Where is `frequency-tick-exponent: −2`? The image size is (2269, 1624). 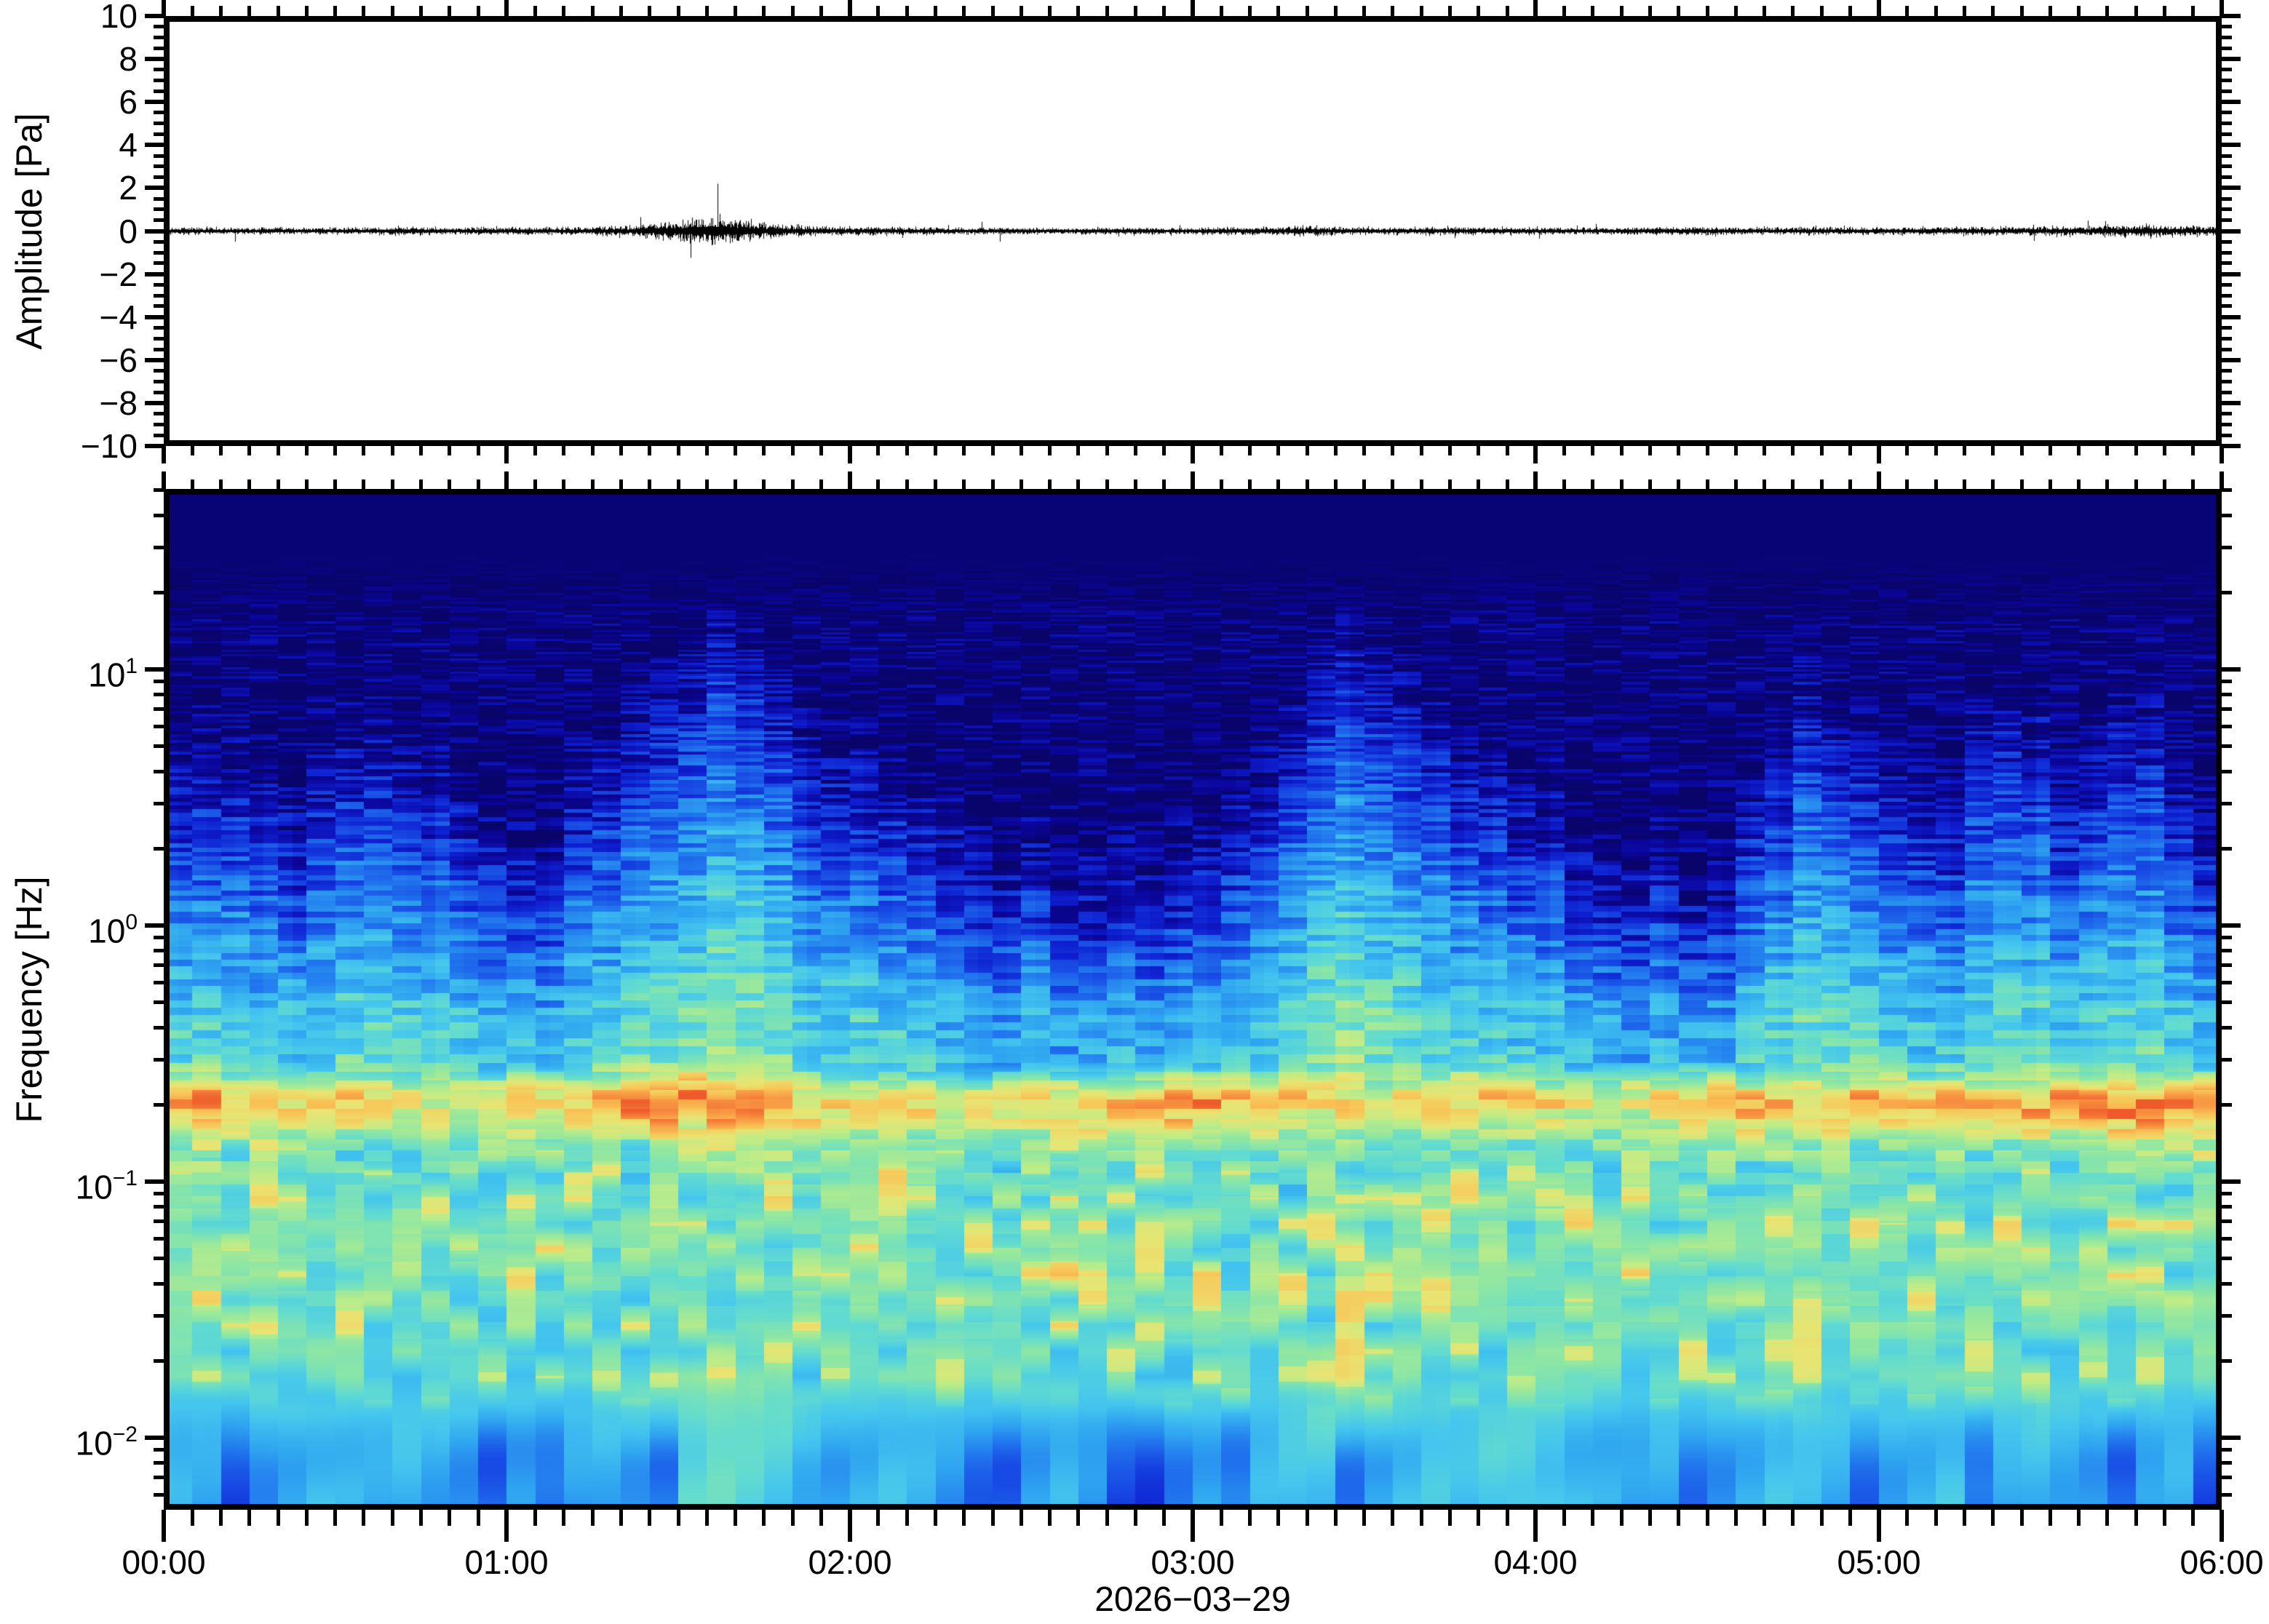 frequency-tick-exponent: −2 is located at coordinates (125, 1434).